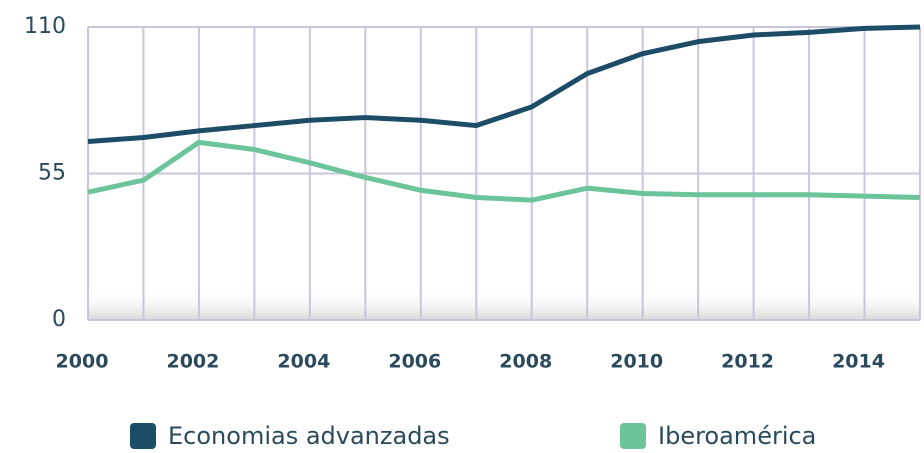 The height and width of the screenshot is (453, 924). I want to click on x-tick-label: 2004, so click(303, 362).